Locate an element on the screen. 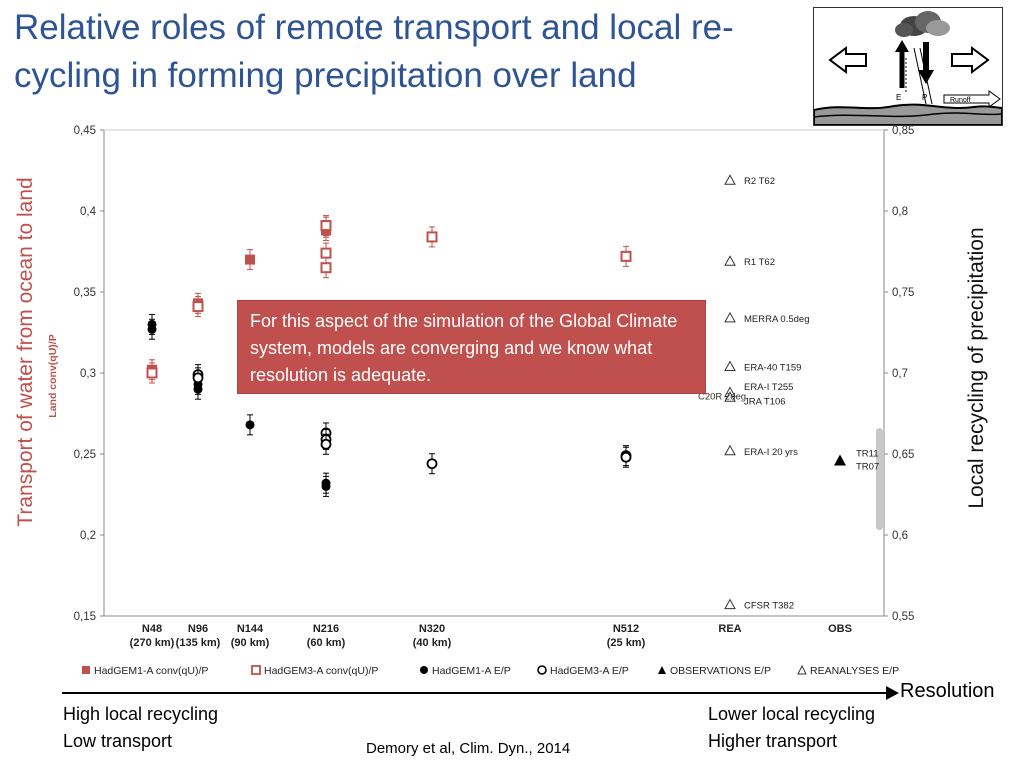 This screenshot has height=768, width=1024. higher-transport-label: Higher transport is located at coordinates (773, 741).